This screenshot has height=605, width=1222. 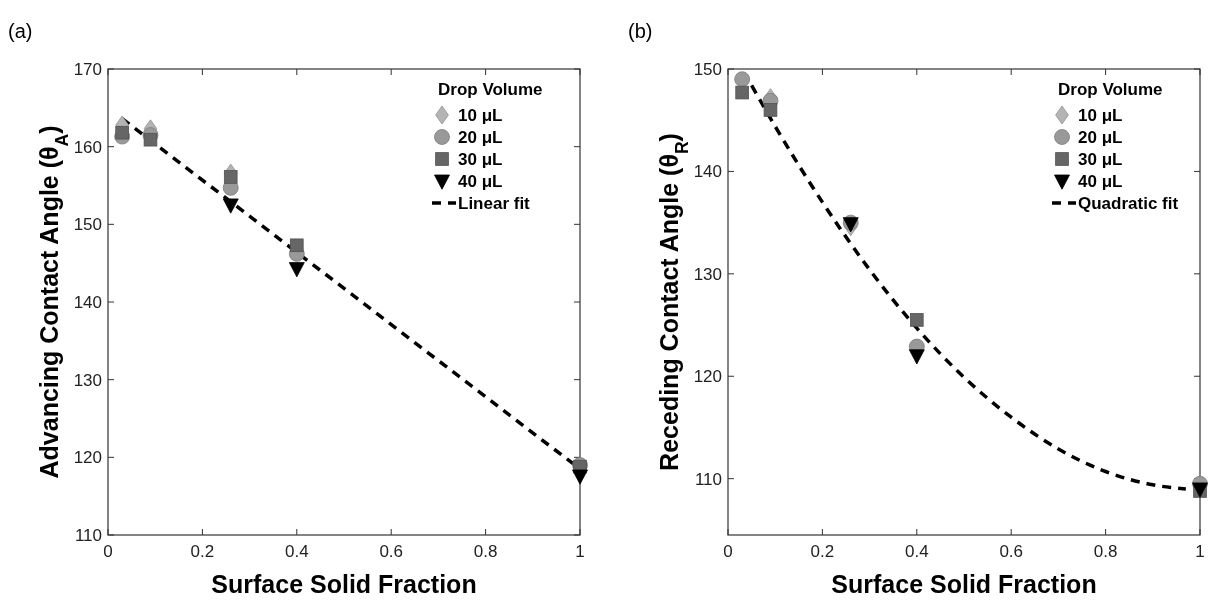 I want to click on text: (a), so click(x=20, y=31).